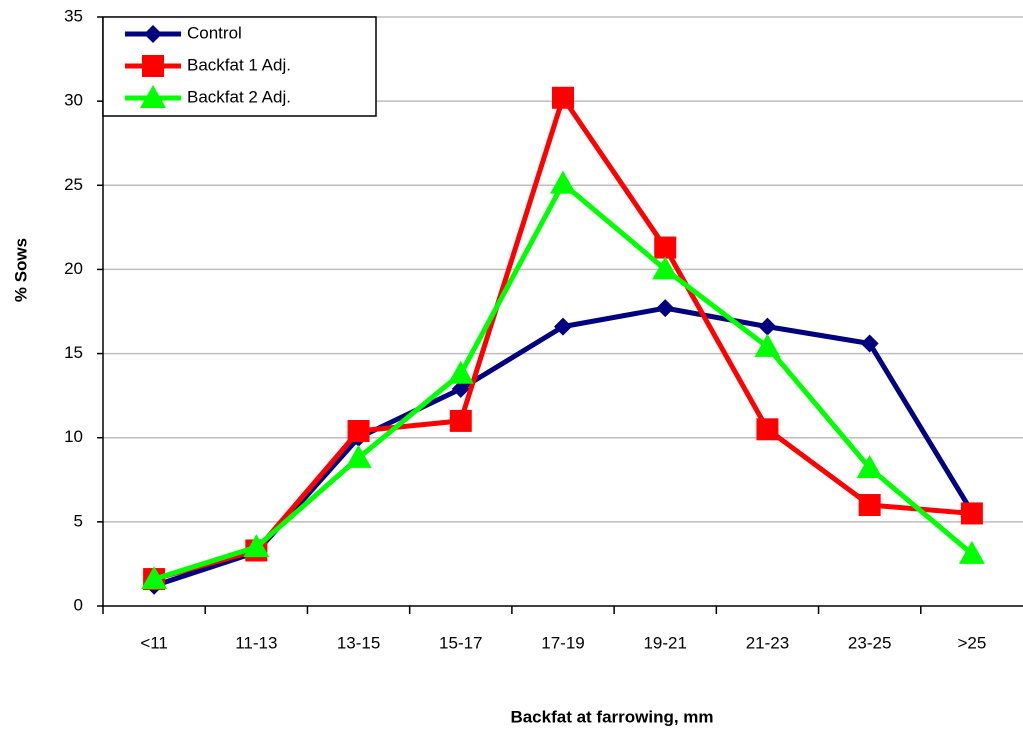  I want to click on y-tick-label: 5, so click(78, 520).